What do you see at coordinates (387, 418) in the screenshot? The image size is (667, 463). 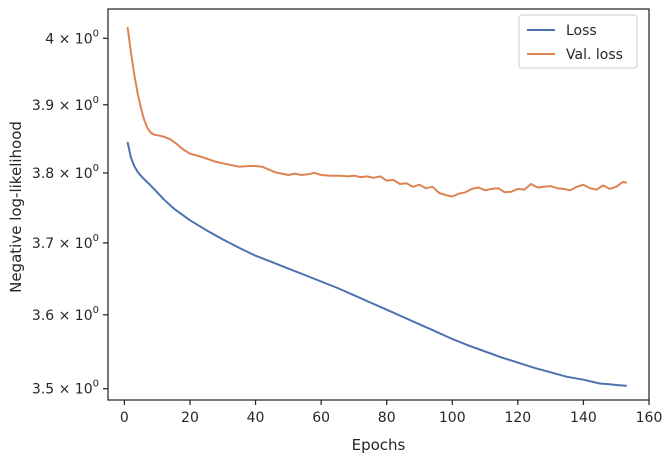 I see `x-tick-label: 80` at bounding box center [387, 418].